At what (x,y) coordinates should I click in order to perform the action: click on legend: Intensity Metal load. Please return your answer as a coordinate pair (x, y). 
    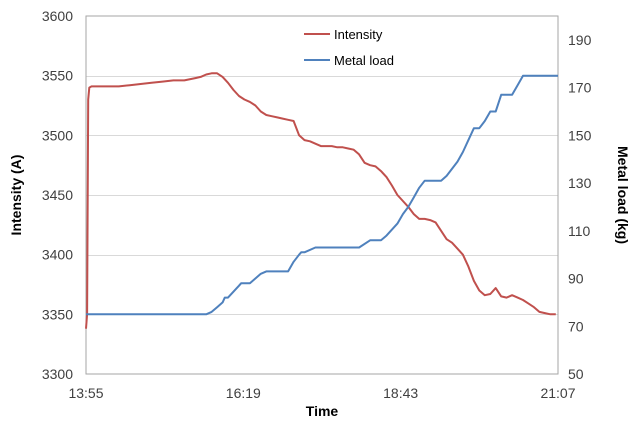
    Looking at the image, I should click on (349, 47).